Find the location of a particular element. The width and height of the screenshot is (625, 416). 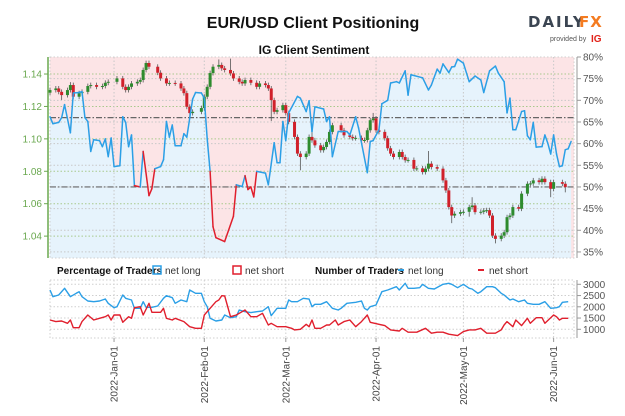

legend-pct-short: net short is located at coordinates (264, 271).